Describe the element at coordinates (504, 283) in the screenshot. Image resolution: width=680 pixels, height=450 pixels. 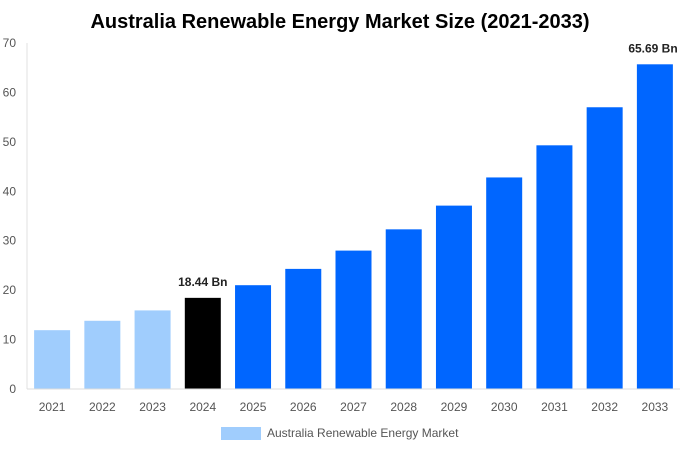
I see `bar-2030` at that location.